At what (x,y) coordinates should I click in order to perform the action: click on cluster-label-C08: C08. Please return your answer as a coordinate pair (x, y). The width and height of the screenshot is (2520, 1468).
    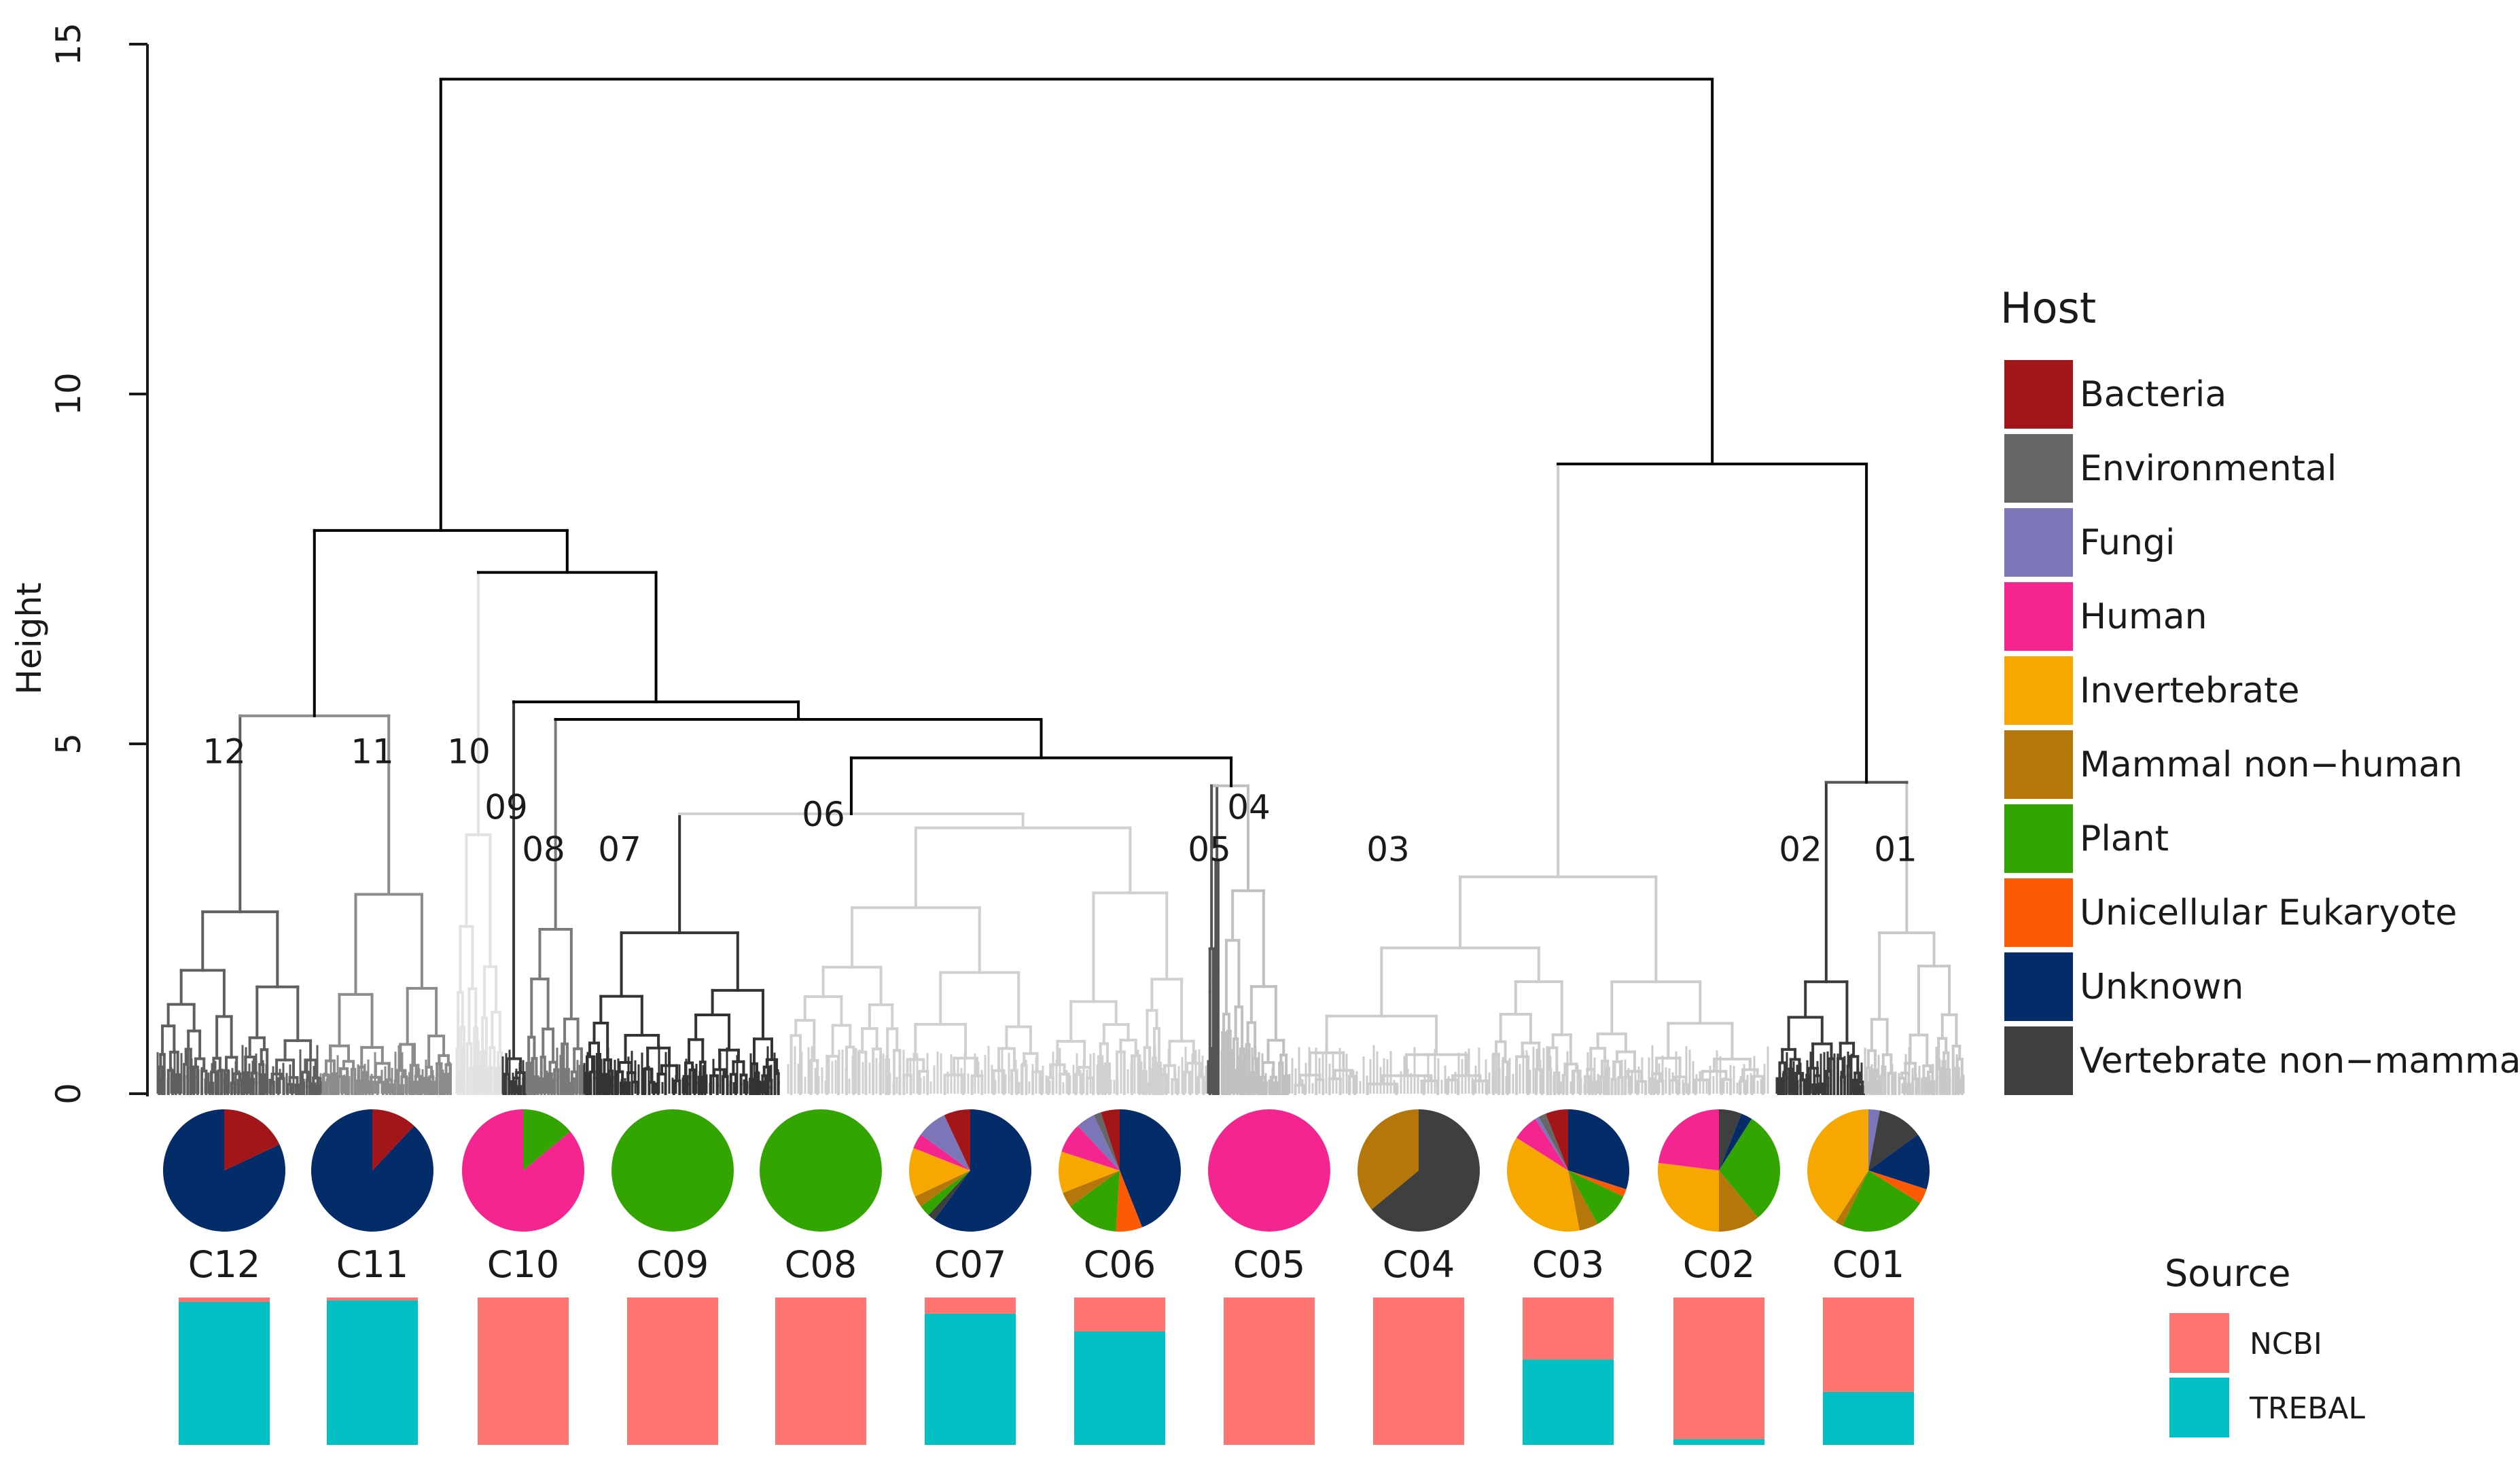
    Looking at the image, I should click on (821, 1264).